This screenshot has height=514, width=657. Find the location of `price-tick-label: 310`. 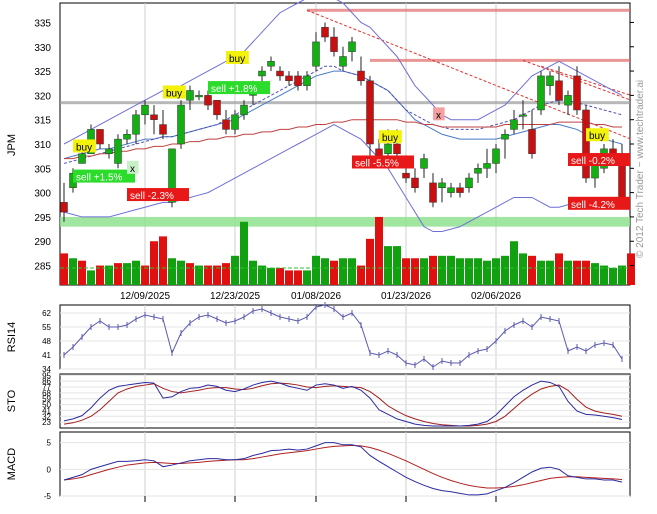

price-tick-label: 310 is located at coordinates (42, 145).